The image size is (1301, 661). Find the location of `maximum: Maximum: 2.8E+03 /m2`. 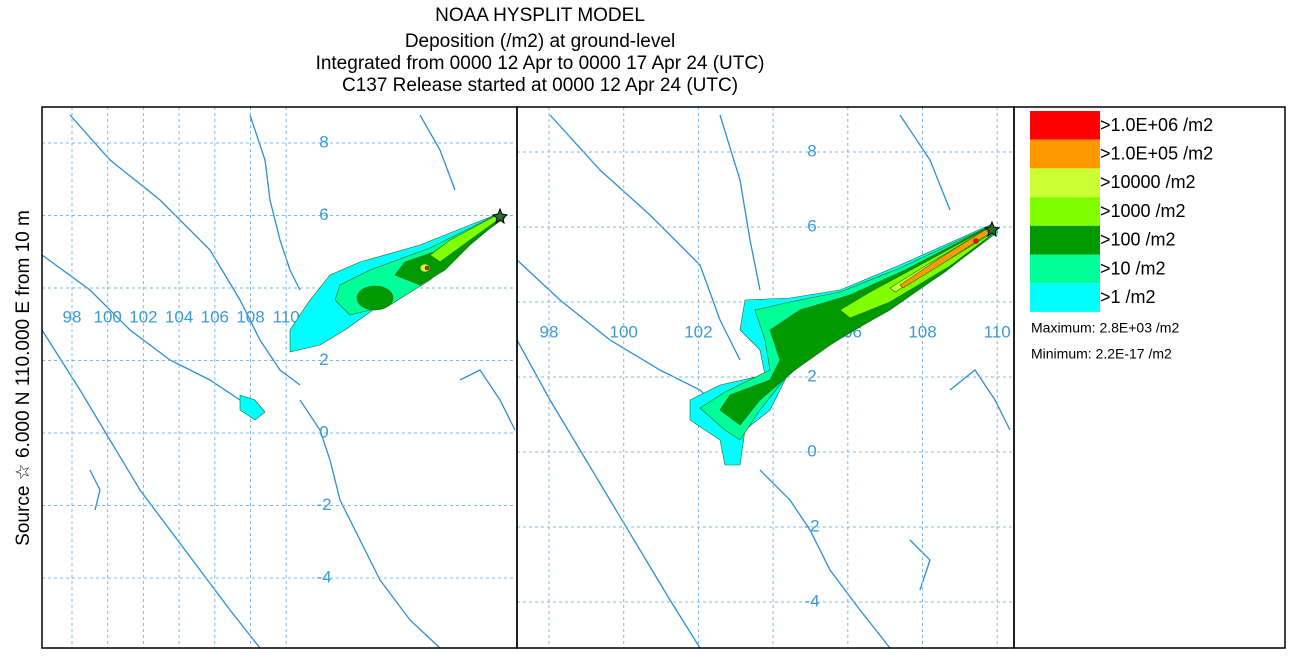

maximum: Maximum: 2.8E+03 /m2 is located at coordinates (1105, 328).